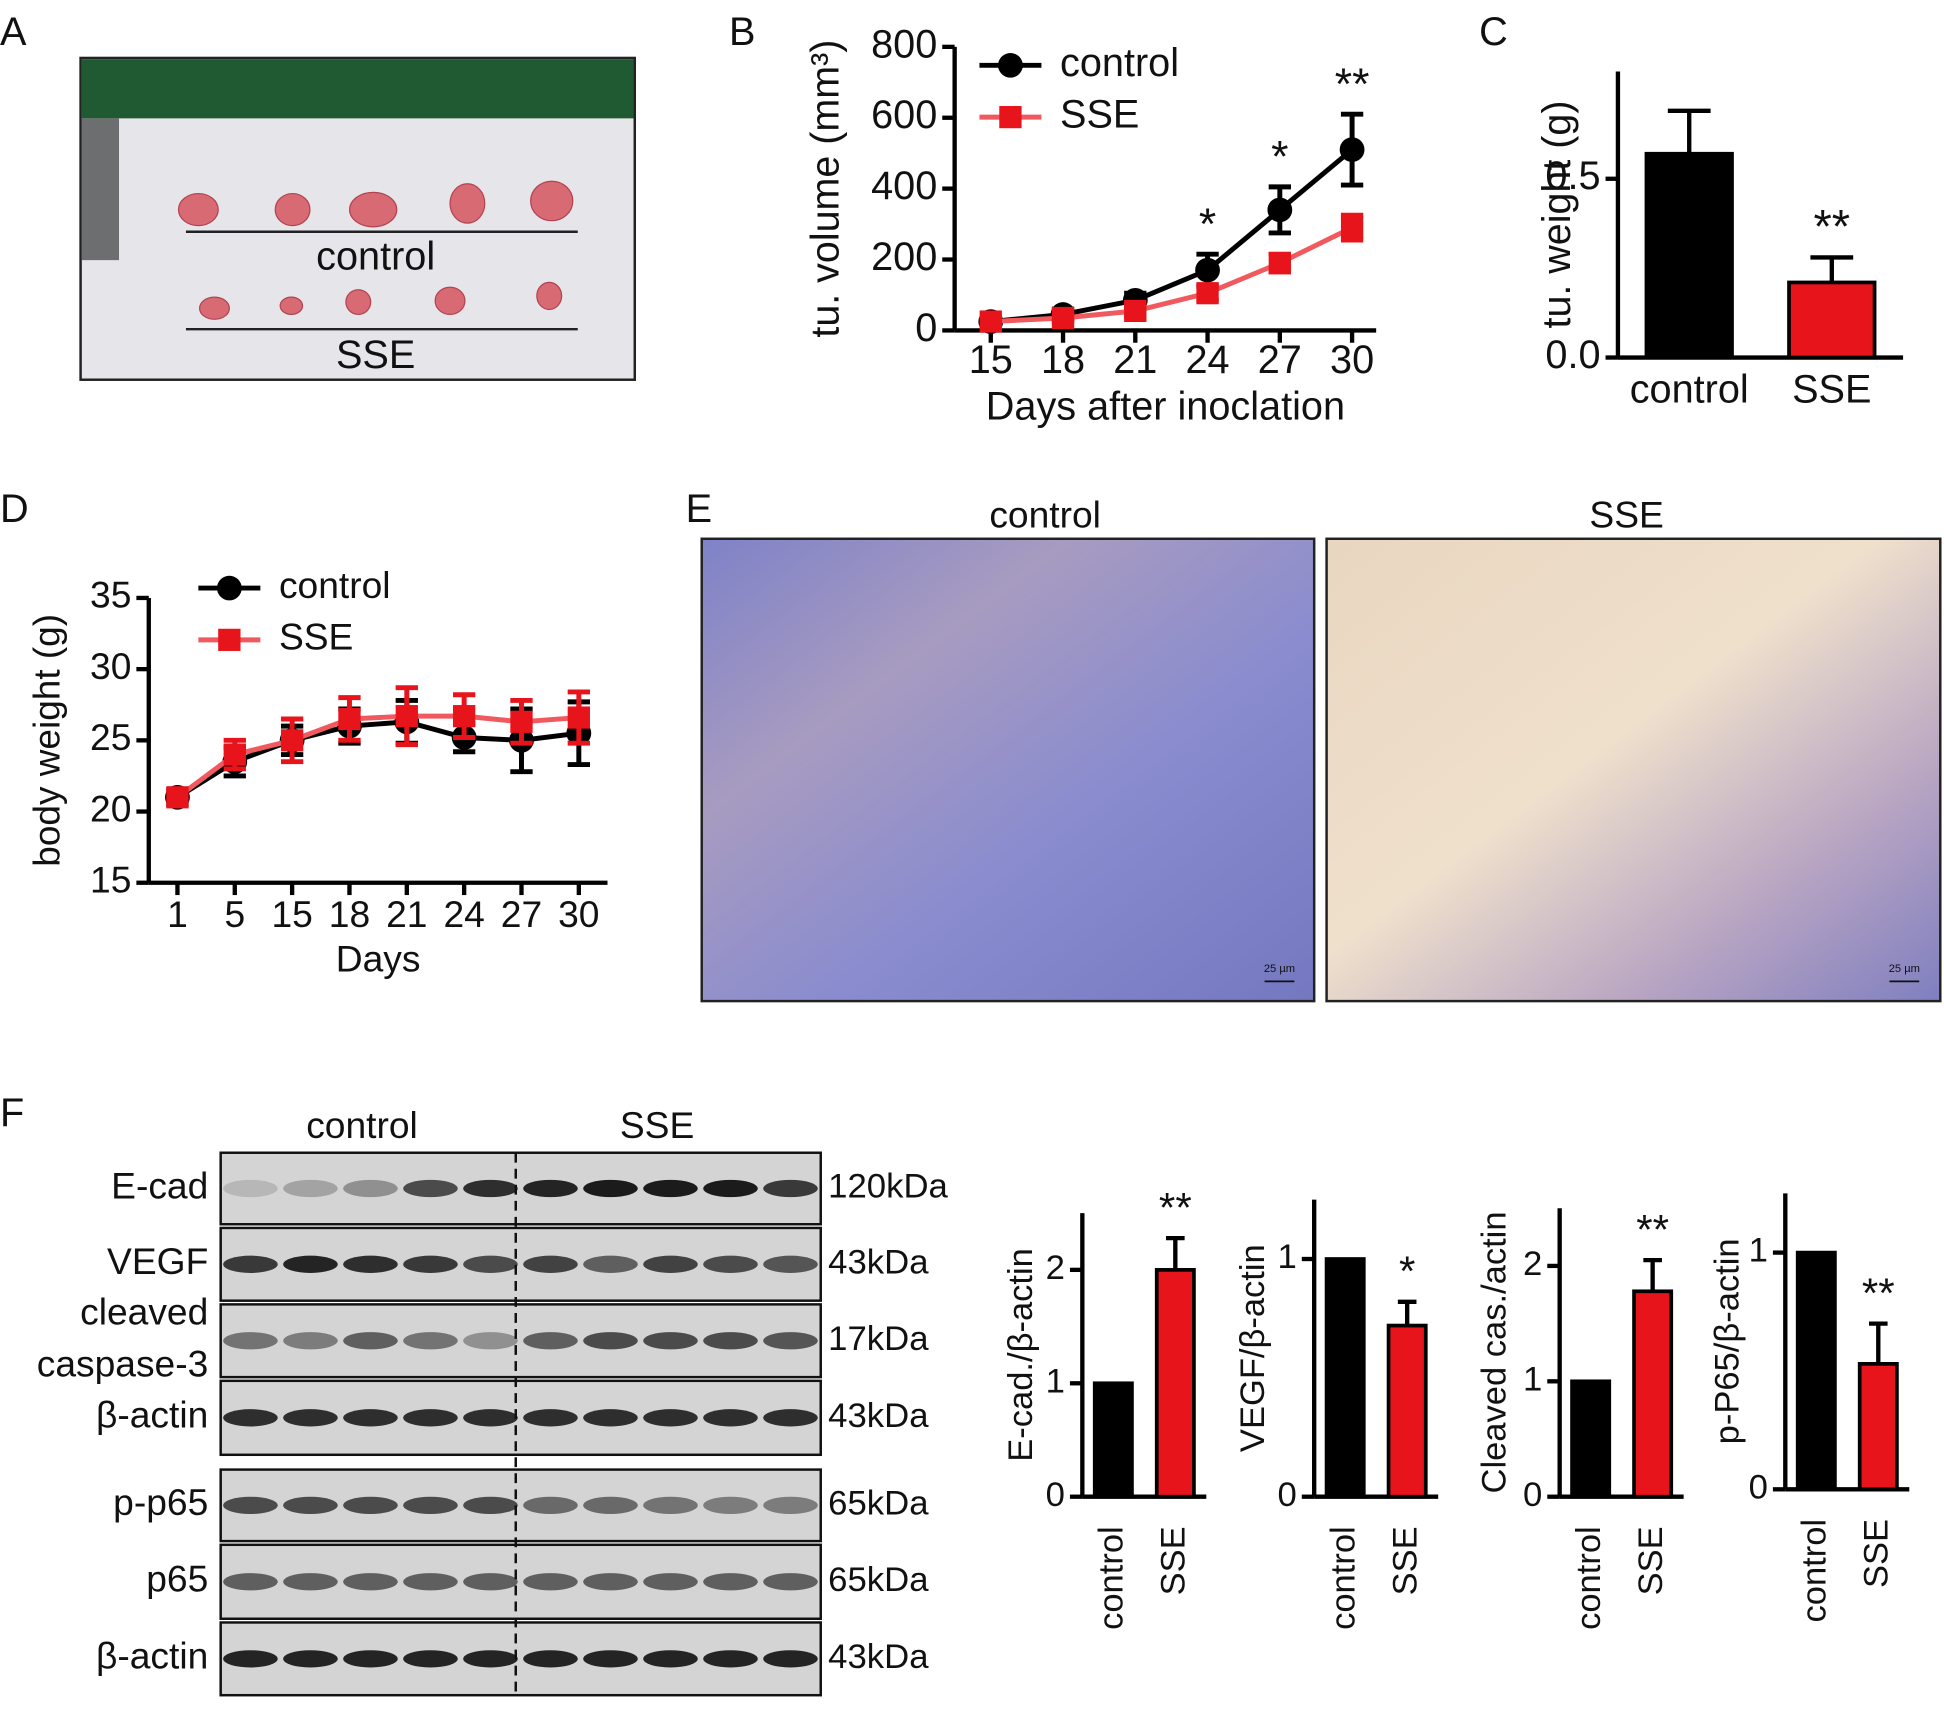  I want to click on blot-group: SSE, so click(657, 1125).